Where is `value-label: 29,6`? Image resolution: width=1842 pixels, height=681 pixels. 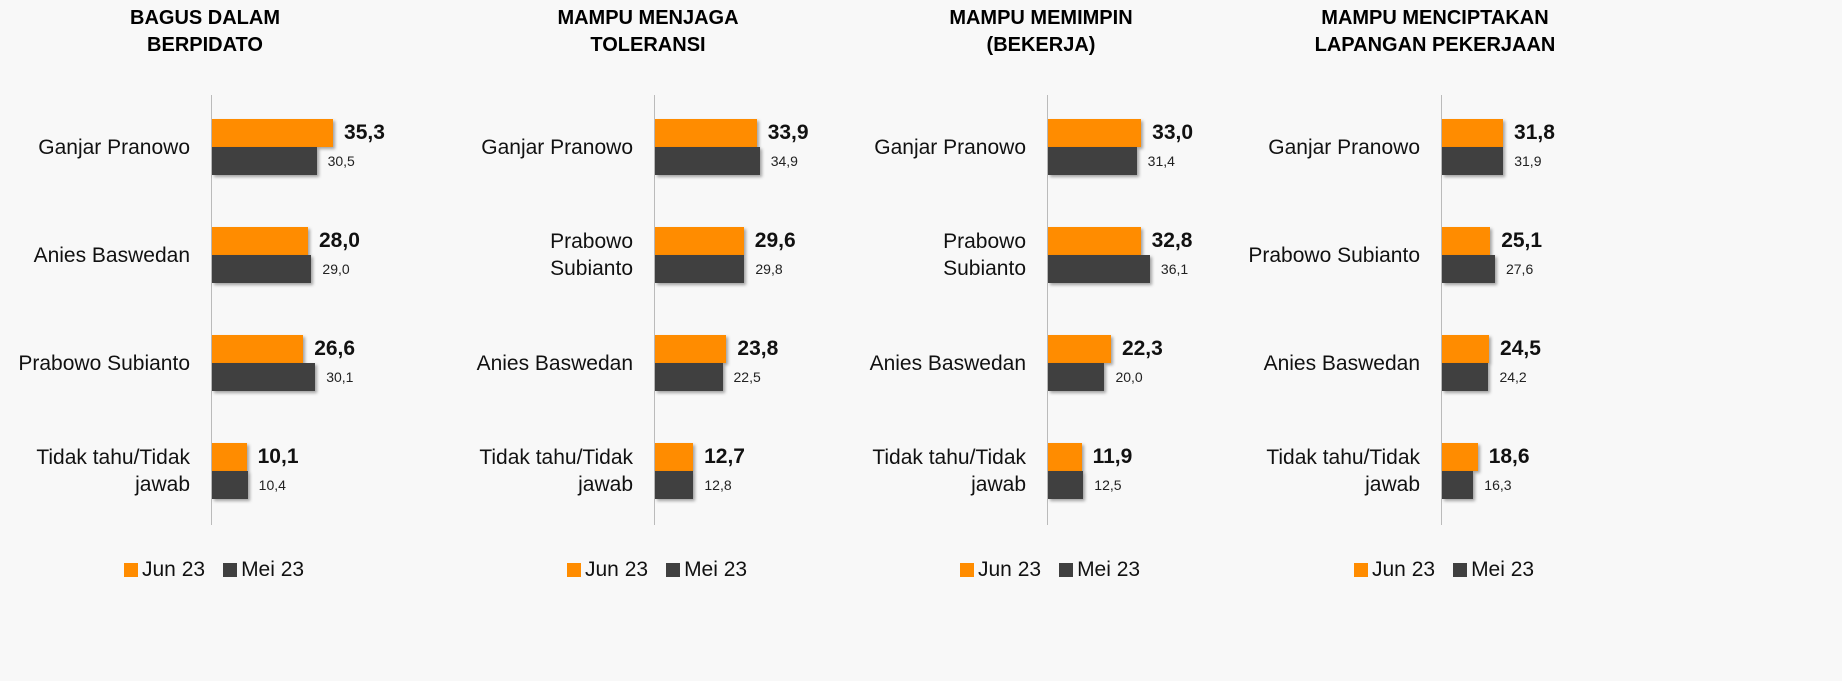 value-label: 29,6 is located at coordinates (775, 240).